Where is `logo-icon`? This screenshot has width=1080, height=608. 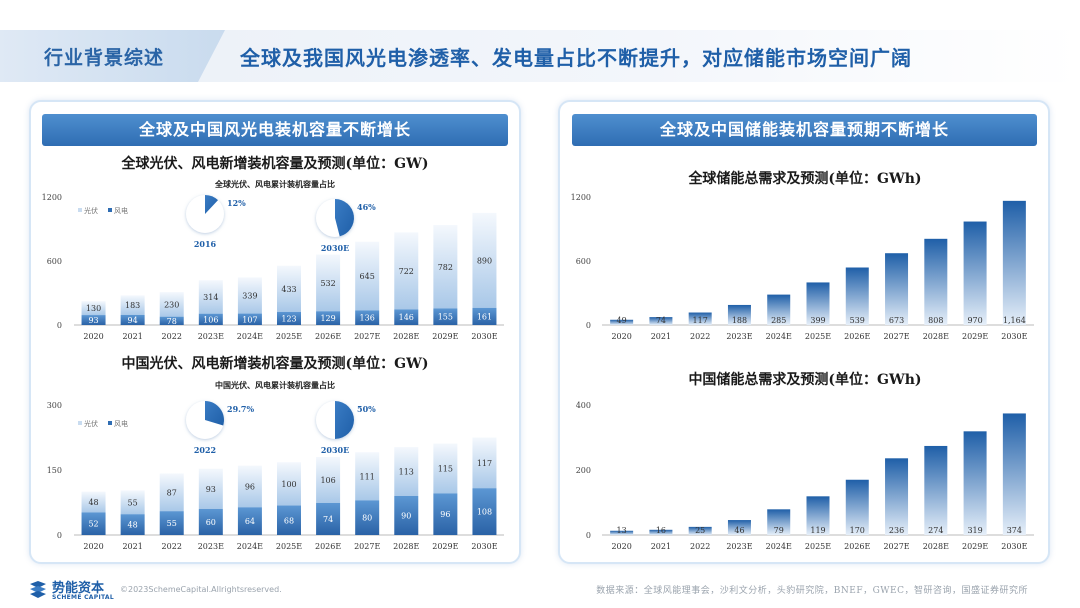 logo-icon is located at coordinates (38, 590).